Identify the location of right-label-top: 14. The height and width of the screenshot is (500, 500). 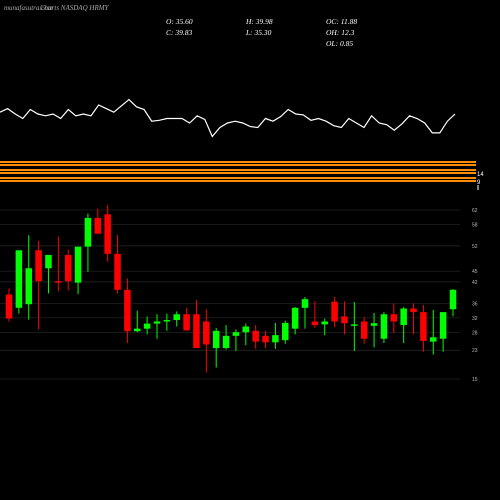
(480, 175).